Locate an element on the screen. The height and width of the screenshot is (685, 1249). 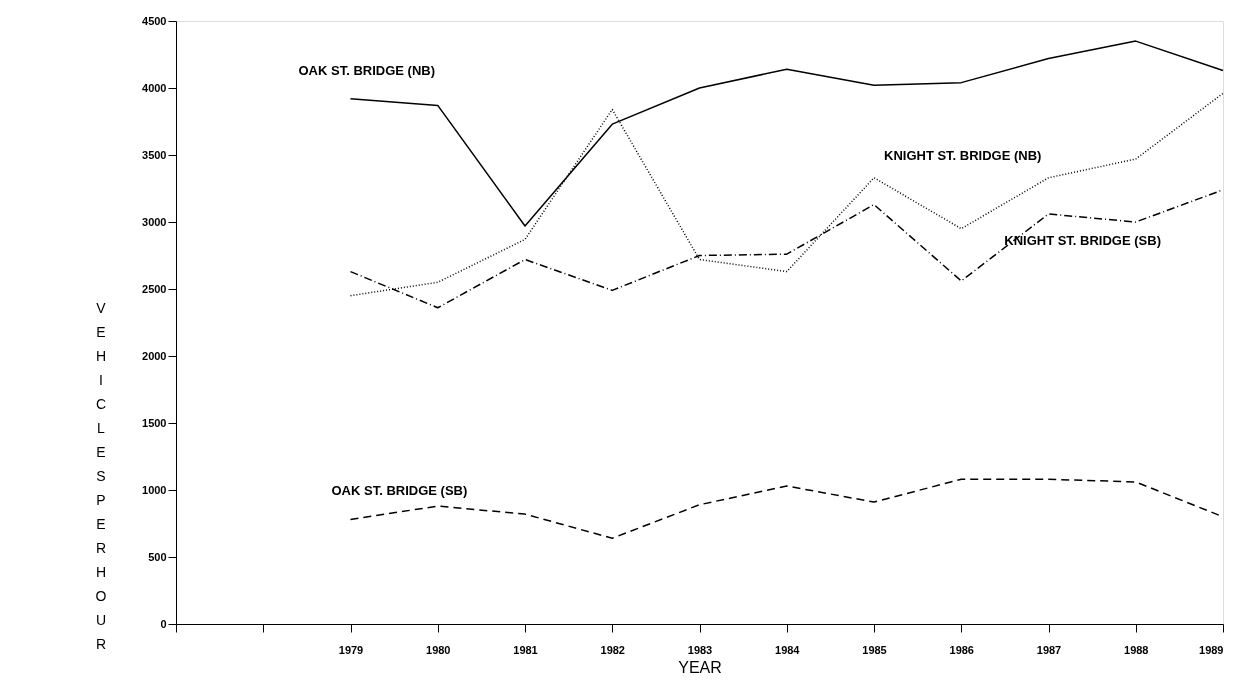
x-tick-label: 1985 is located at coordinates (874, 649).